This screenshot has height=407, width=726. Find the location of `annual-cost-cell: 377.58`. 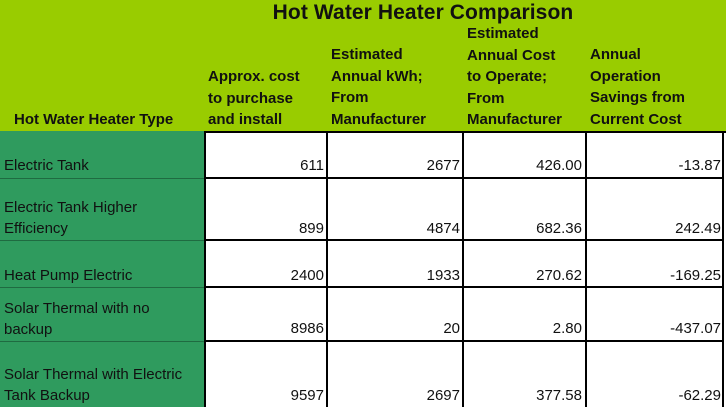

annual-cost-cell: 377.58 is located at coordinates (559, 395).